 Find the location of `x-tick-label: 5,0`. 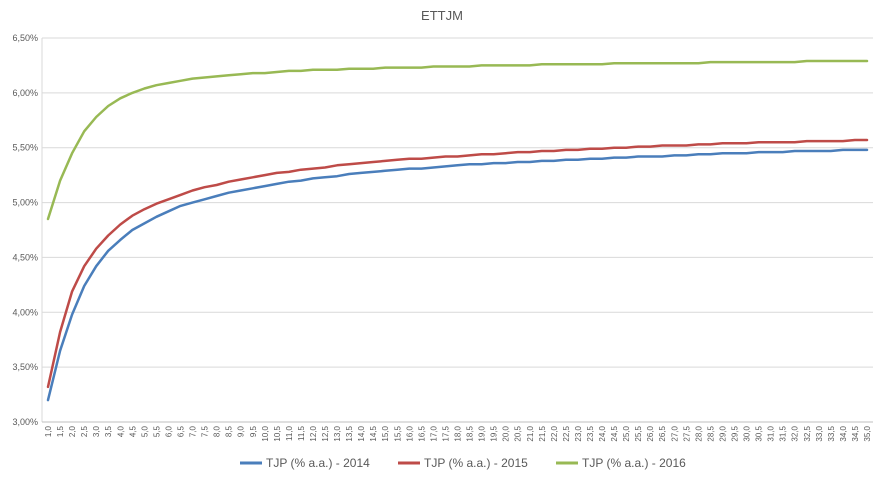

x-tick-label: 5,0 is located at coordinates (144, 431).